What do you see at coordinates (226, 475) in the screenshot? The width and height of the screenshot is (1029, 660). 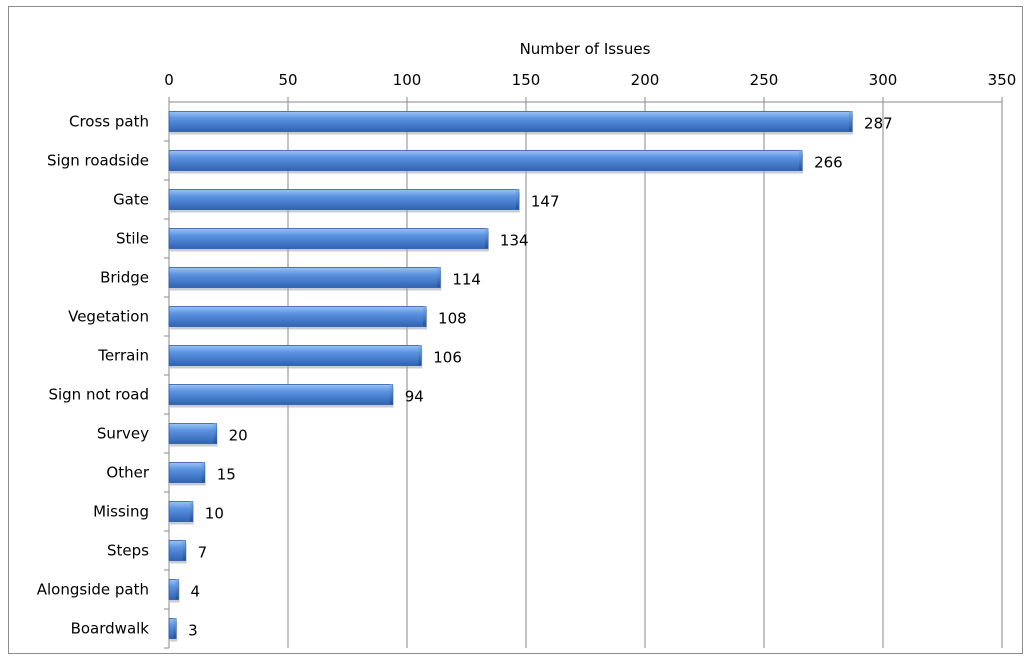 I see `data-label: 15` at bounding box center [226, 475].